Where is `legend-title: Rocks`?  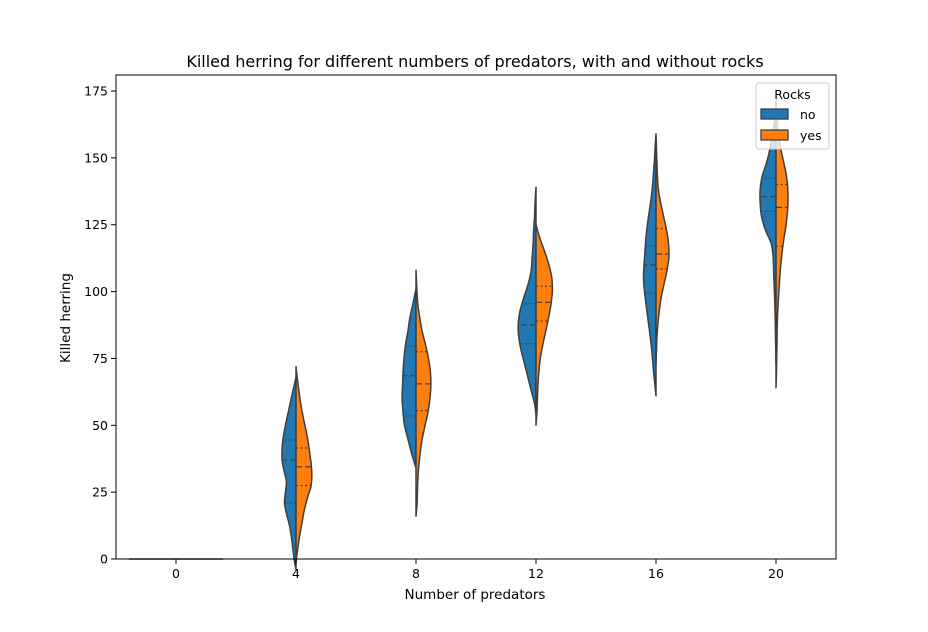
legend-title: Rocks is located at coordinates (792, 94).